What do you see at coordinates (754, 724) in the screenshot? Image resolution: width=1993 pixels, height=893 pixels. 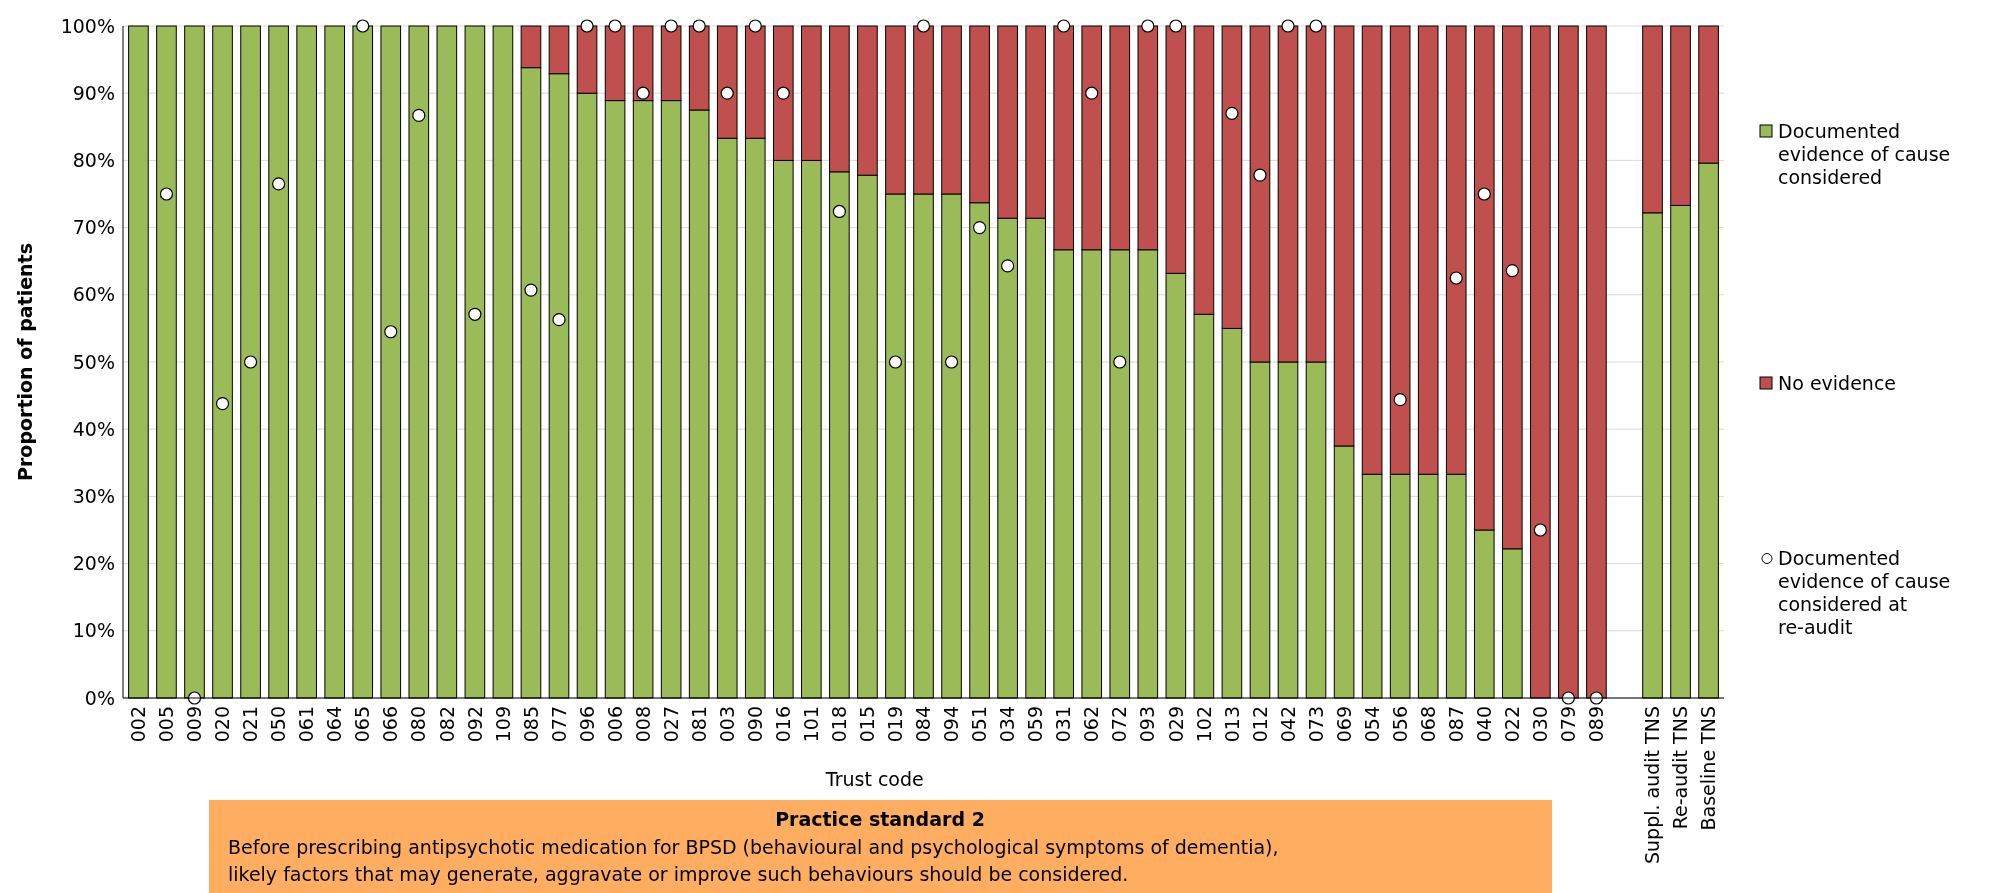 I see `x-tick-label: 090` at bounding box center [754, 724].